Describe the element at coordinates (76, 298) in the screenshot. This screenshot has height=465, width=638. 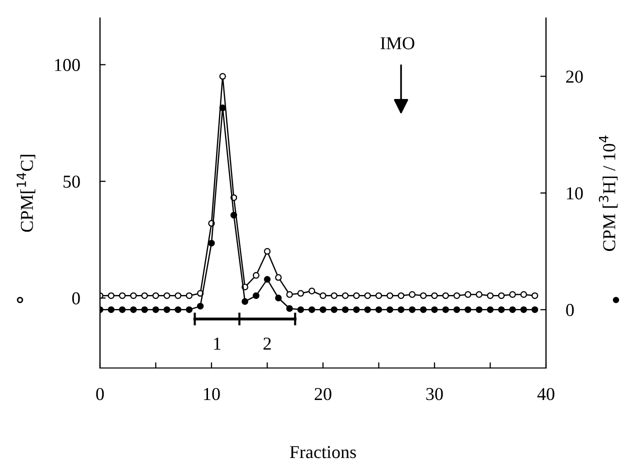
I see `y-tick-label: 0` at that location.